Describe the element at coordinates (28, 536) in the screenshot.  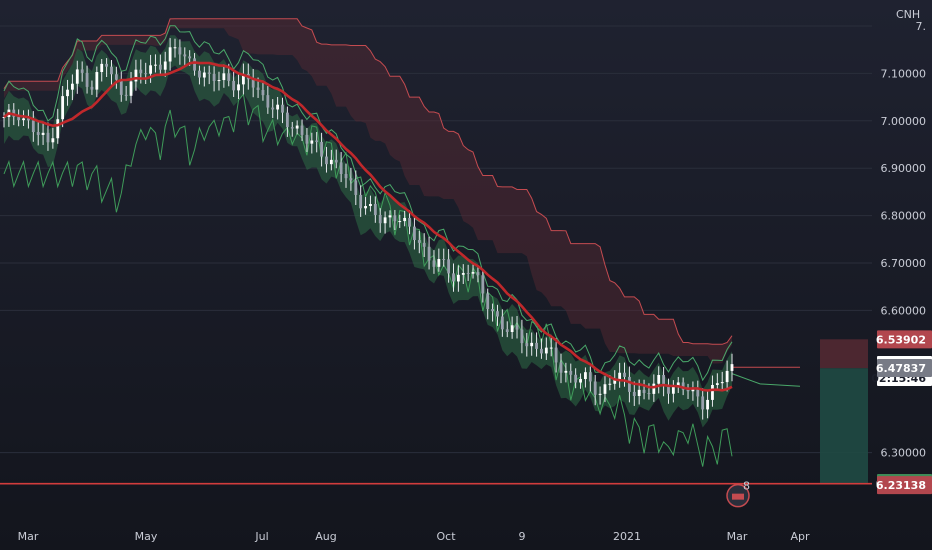
I see `time-tick-label: Mar` at that location.